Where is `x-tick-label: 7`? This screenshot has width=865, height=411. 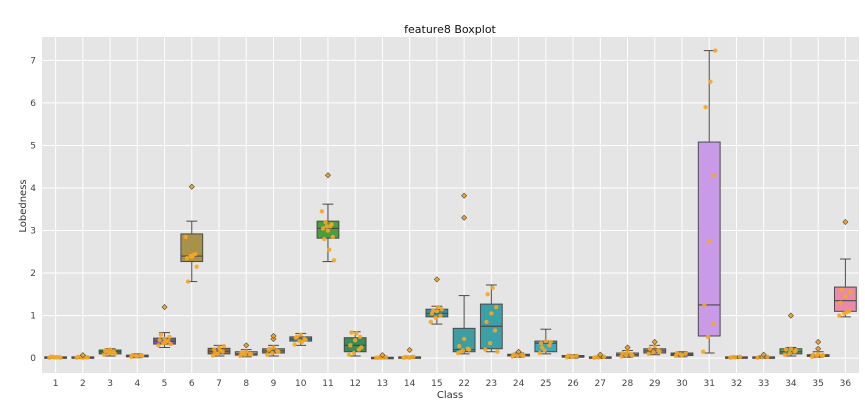 x-tick-label: 7 is located at coordinates (219, 384).